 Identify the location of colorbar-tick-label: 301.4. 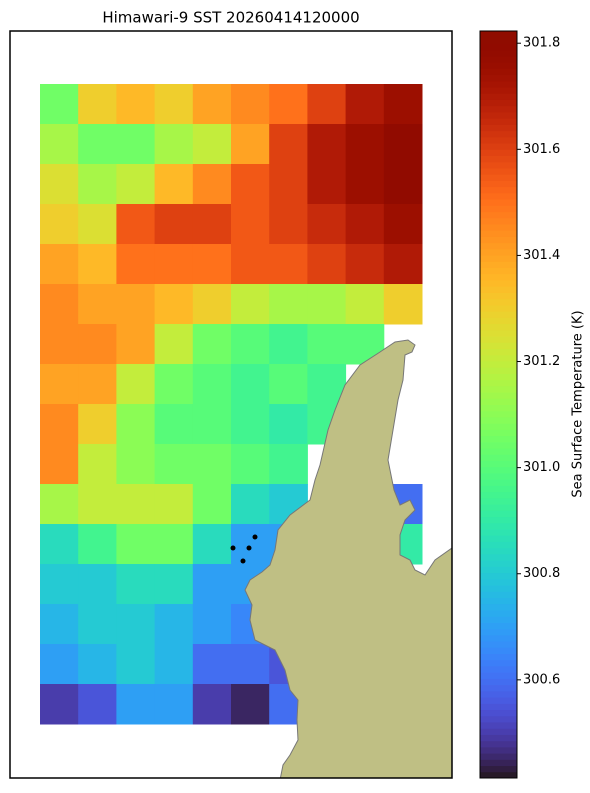
(541, 255).